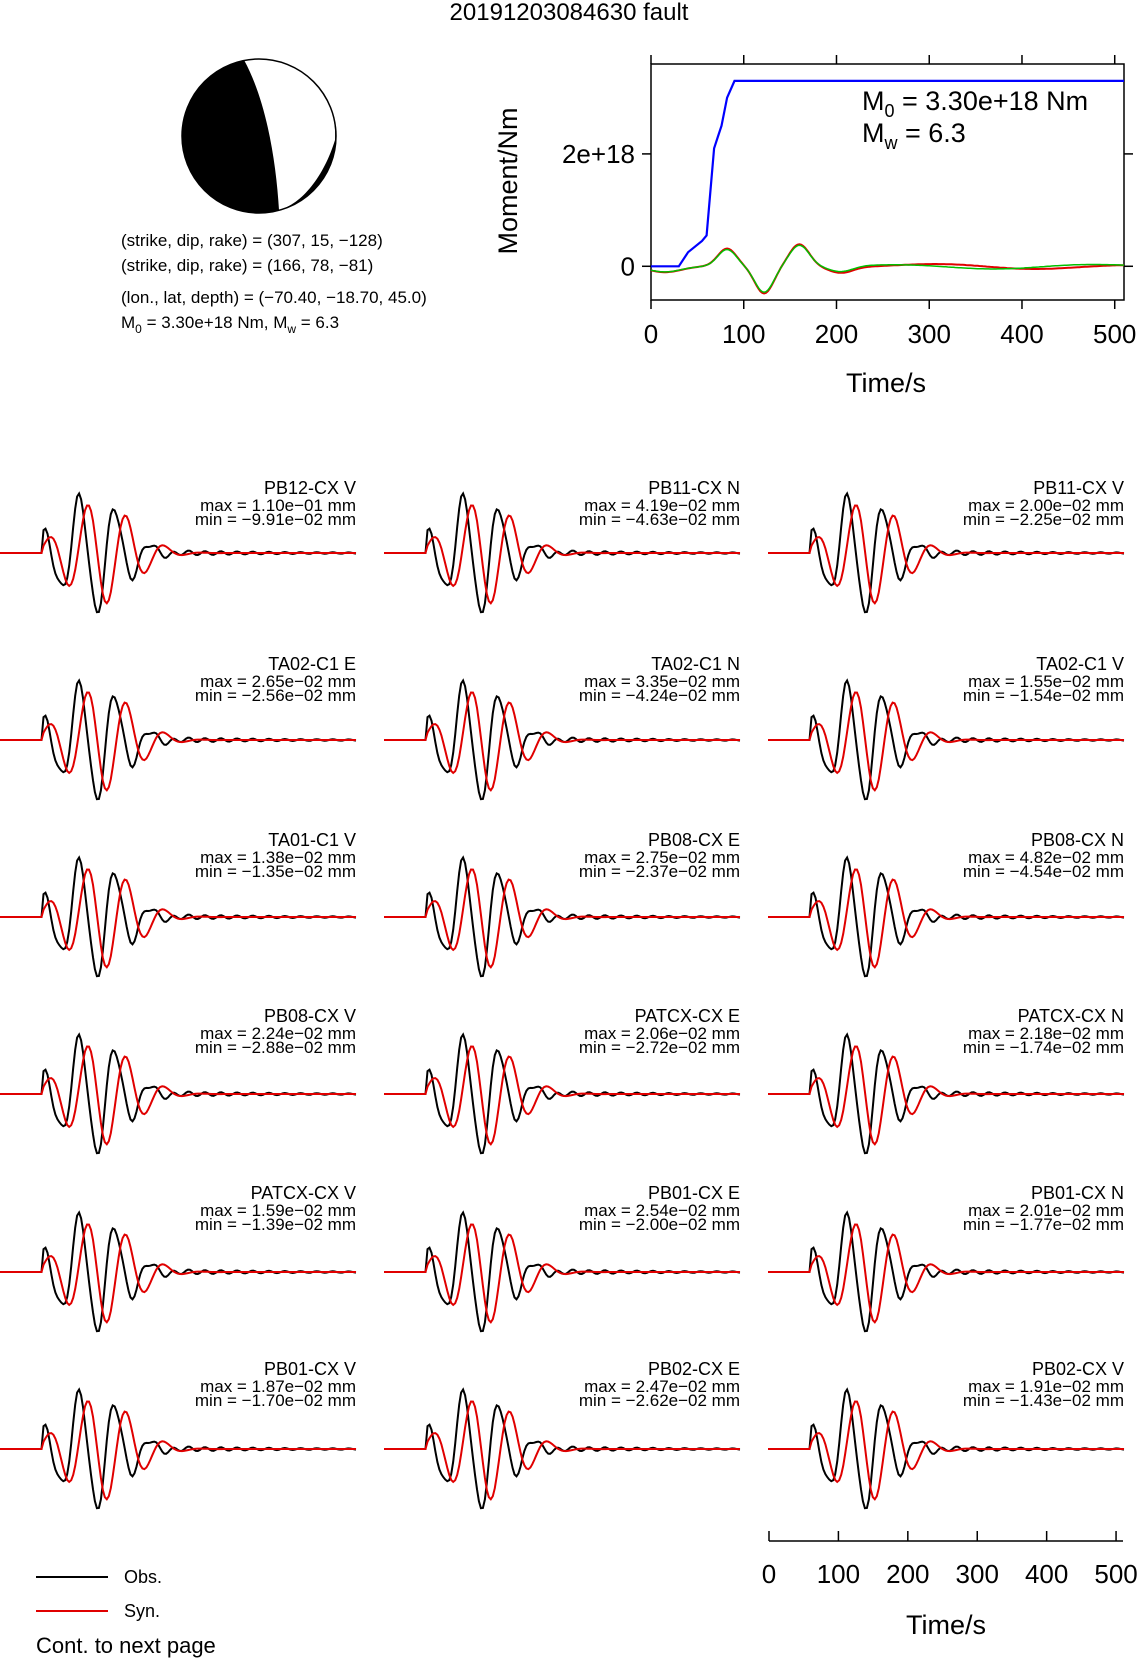  I want to click on moment-x-ticks: 0 100 200 300 400 500, so click(890, 202).